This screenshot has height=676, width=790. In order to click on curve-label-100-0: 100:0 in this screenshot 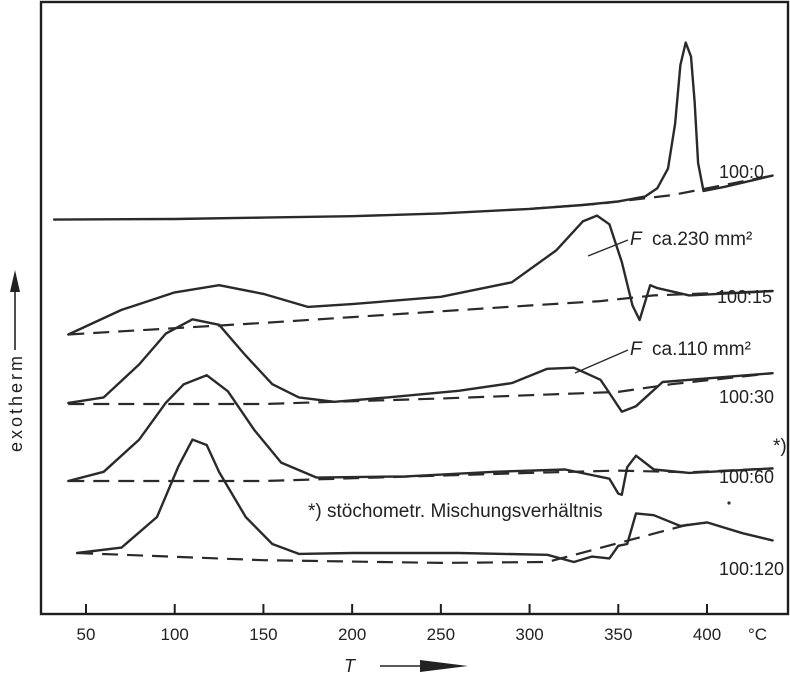, I will do `click(741, 172)`.